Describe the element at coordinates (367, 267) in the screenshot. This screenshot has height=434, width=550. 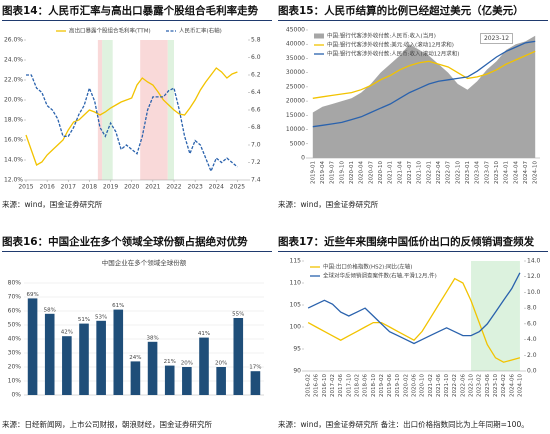
I see `legend-label: 中国:出口价格指数(HS2):同比(左轴)` at that location.